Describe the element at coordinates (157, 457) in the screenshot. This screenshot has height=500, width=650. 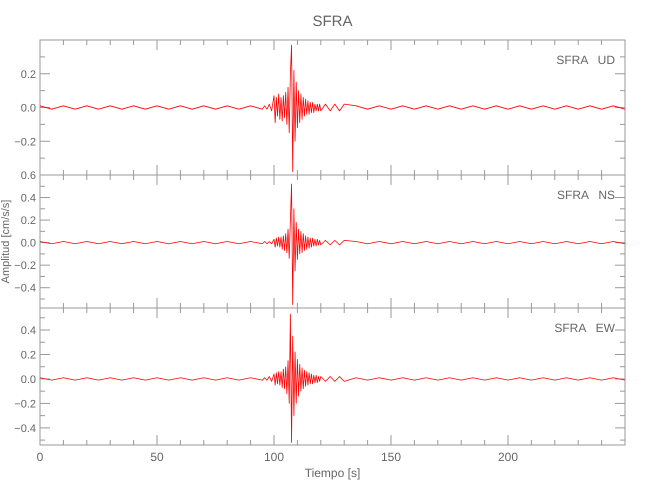
I see `x-tick-label: 50` at that location.